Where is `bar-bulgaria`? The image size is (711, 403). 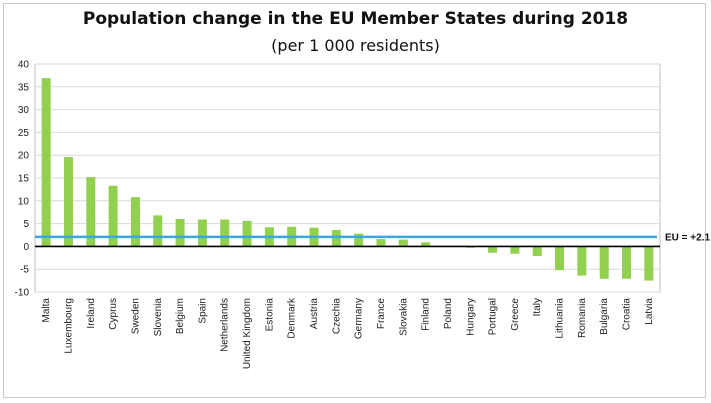 bar-bulgaria is located at coordinates (604, 262).